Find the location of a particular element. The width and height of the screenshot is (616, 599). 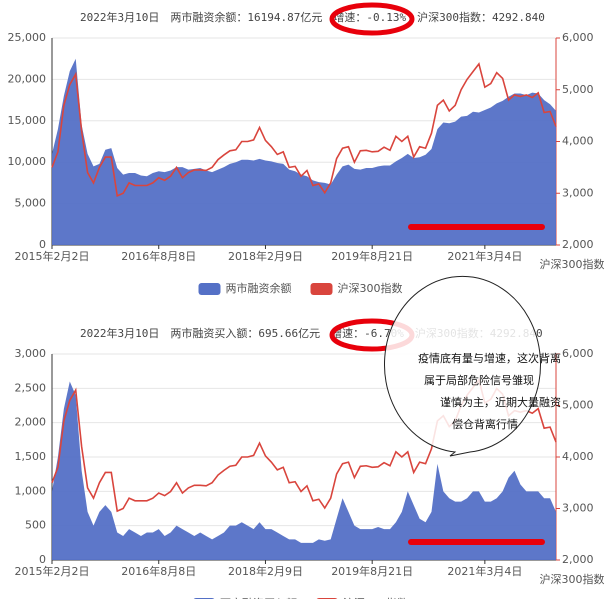

legend-label: 两市融资余额 is located at coordinates (259, 288).